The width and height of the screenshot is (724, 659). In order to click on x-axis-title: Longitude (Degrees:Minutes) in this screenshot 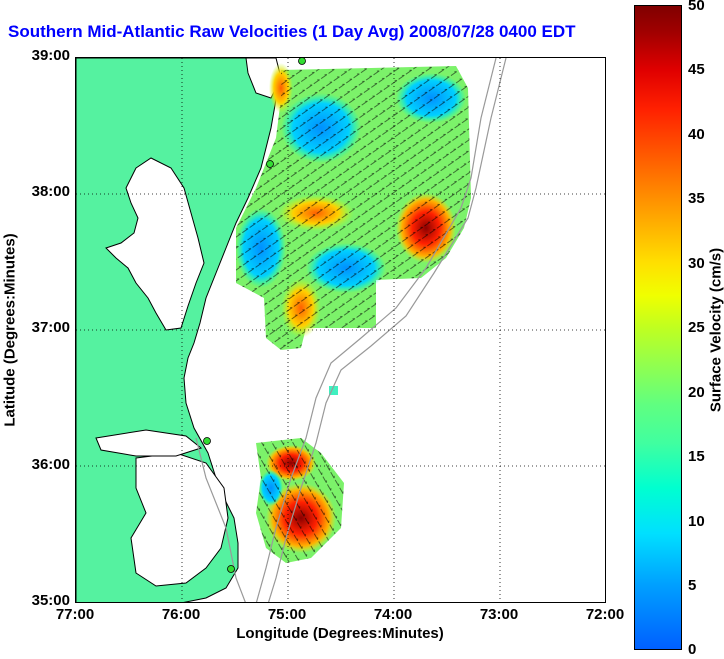, I will do `click(340, 633)`.